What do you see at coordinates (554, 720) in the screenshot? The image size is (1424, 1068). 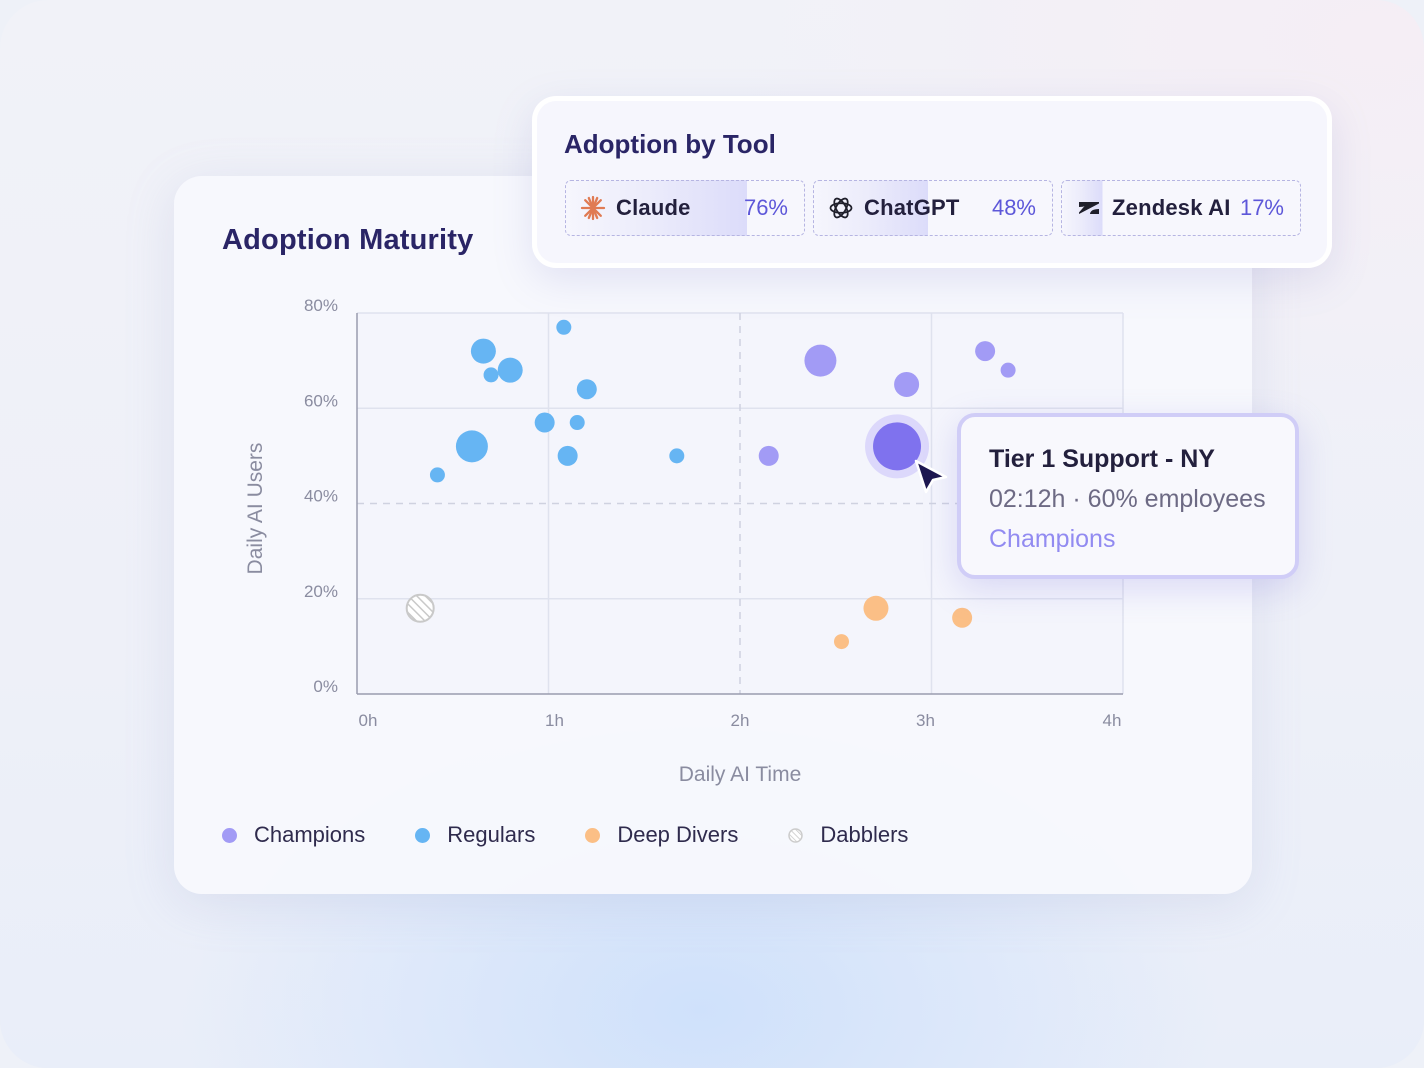 I see `x-tick-label: 1h` at bounding box center [554, 720].